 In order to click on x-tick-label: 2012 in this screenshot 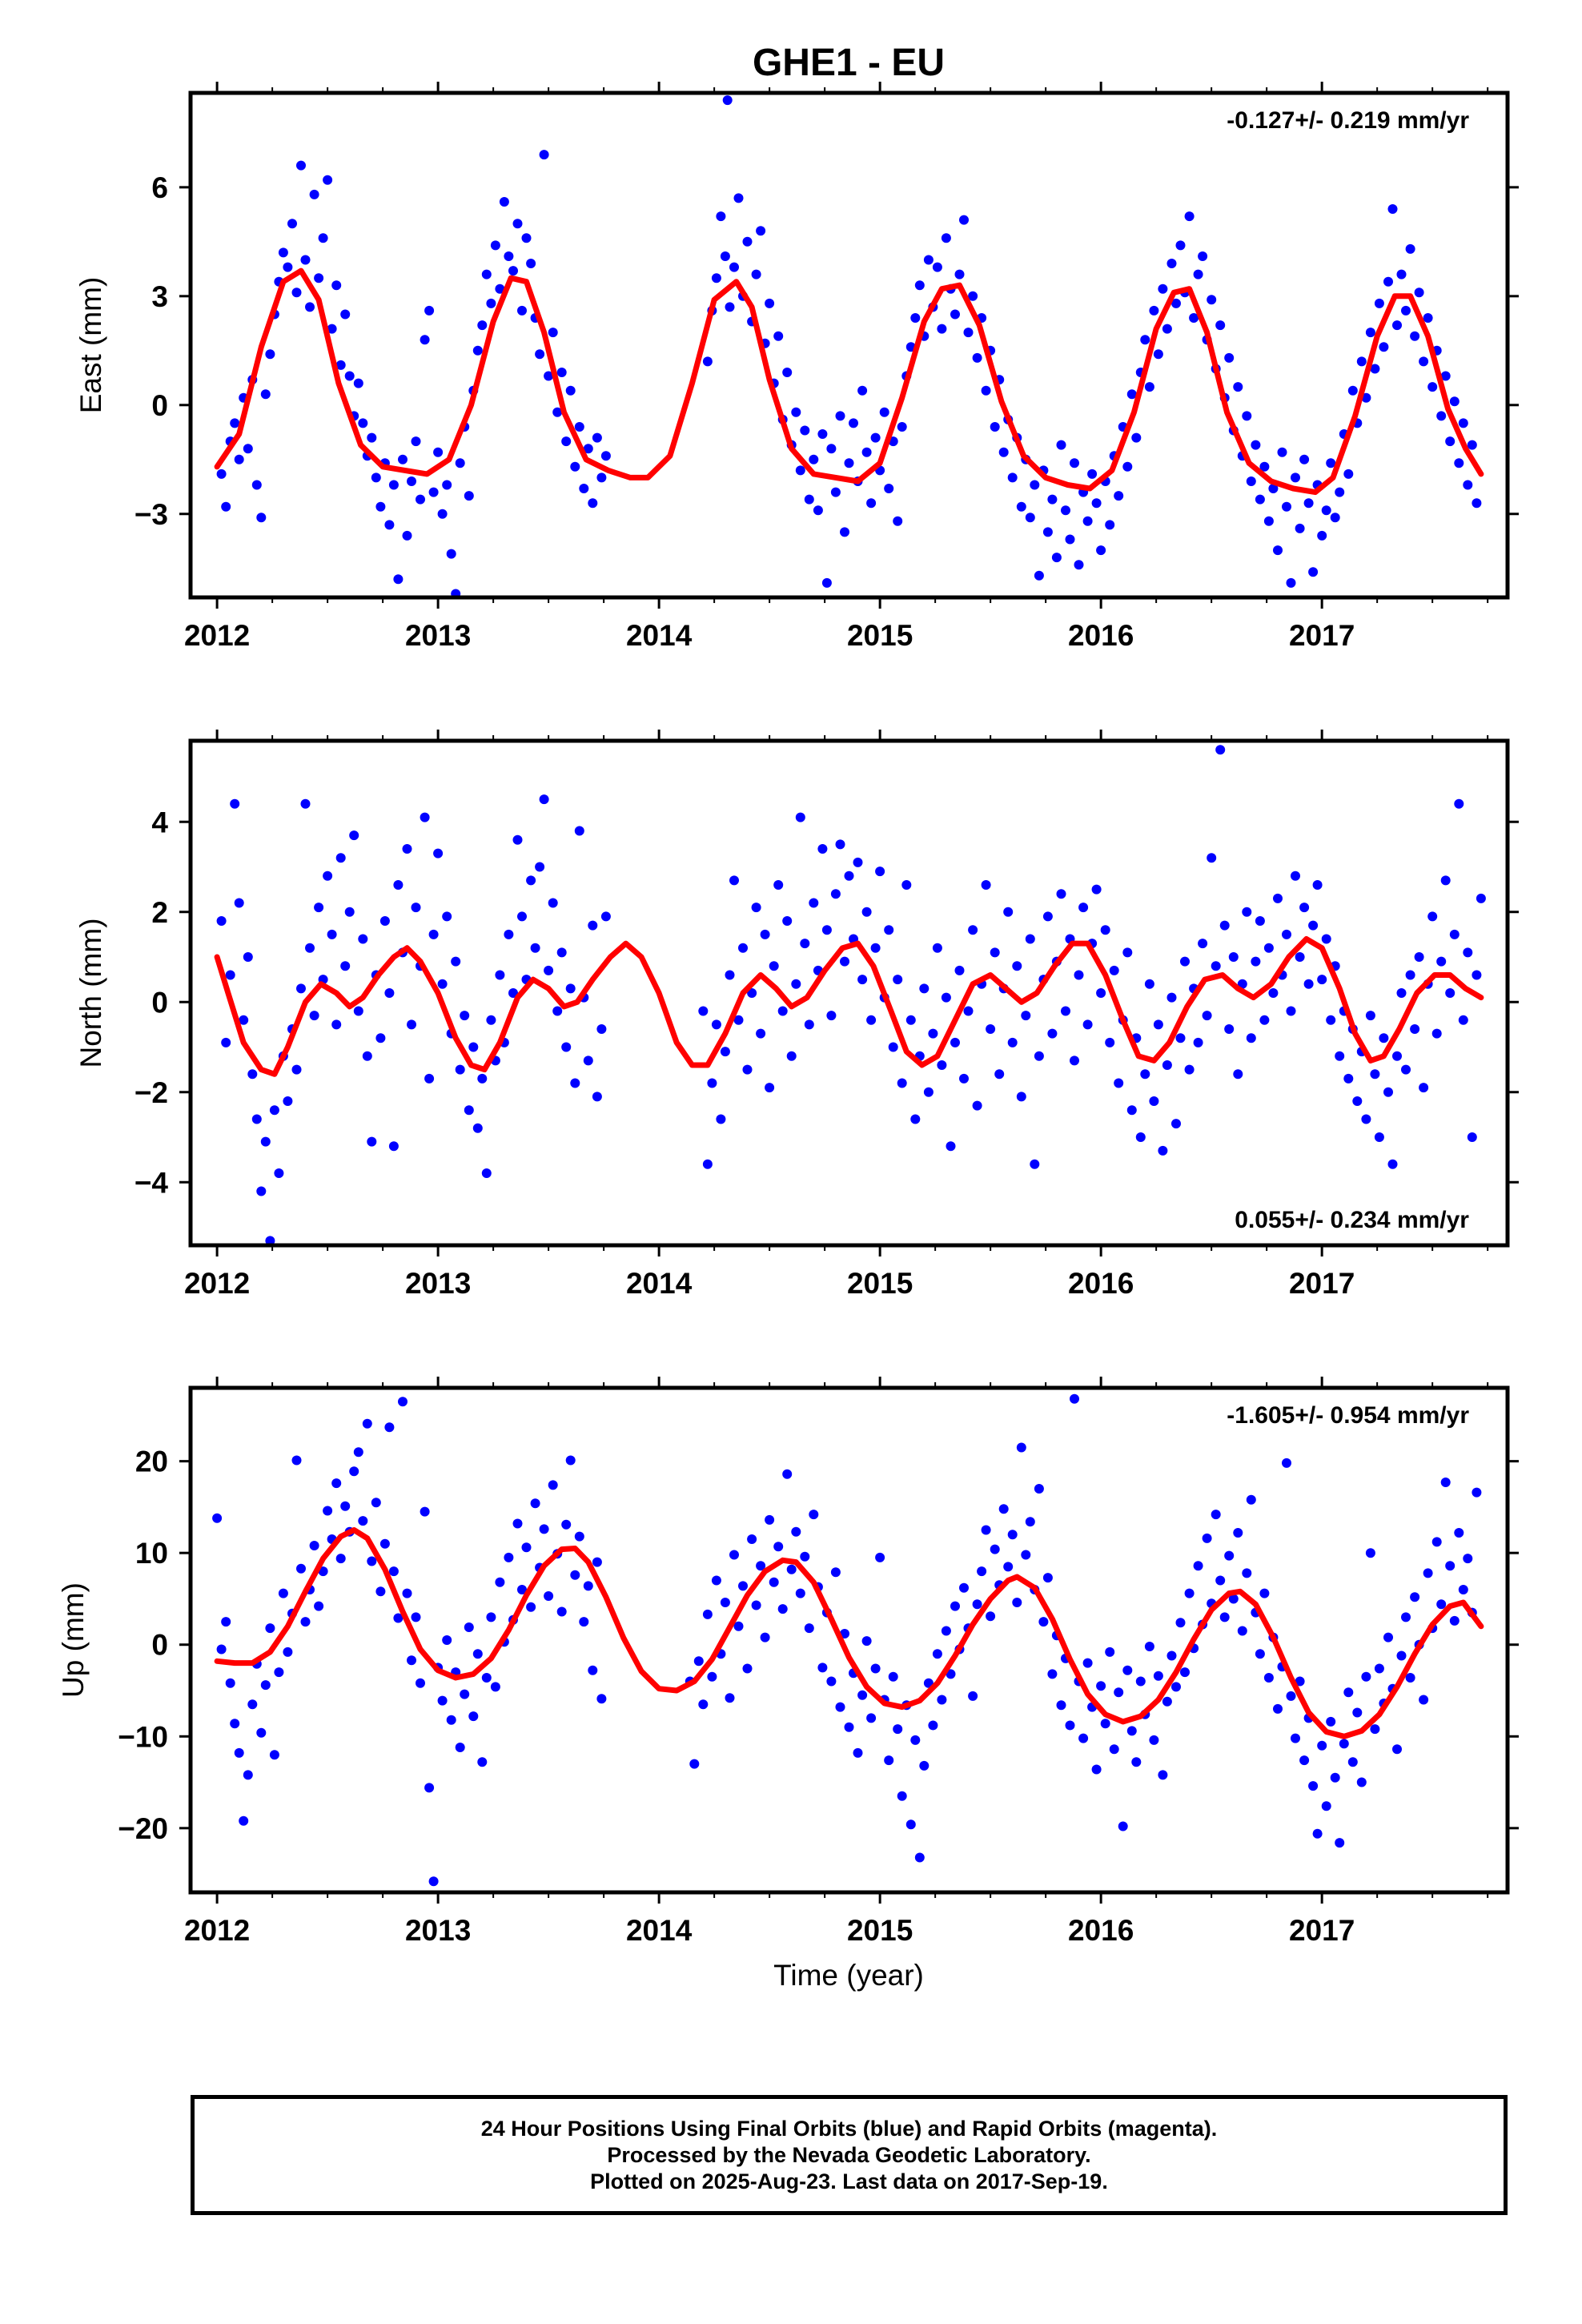, I will do `click(217, 1283)`.